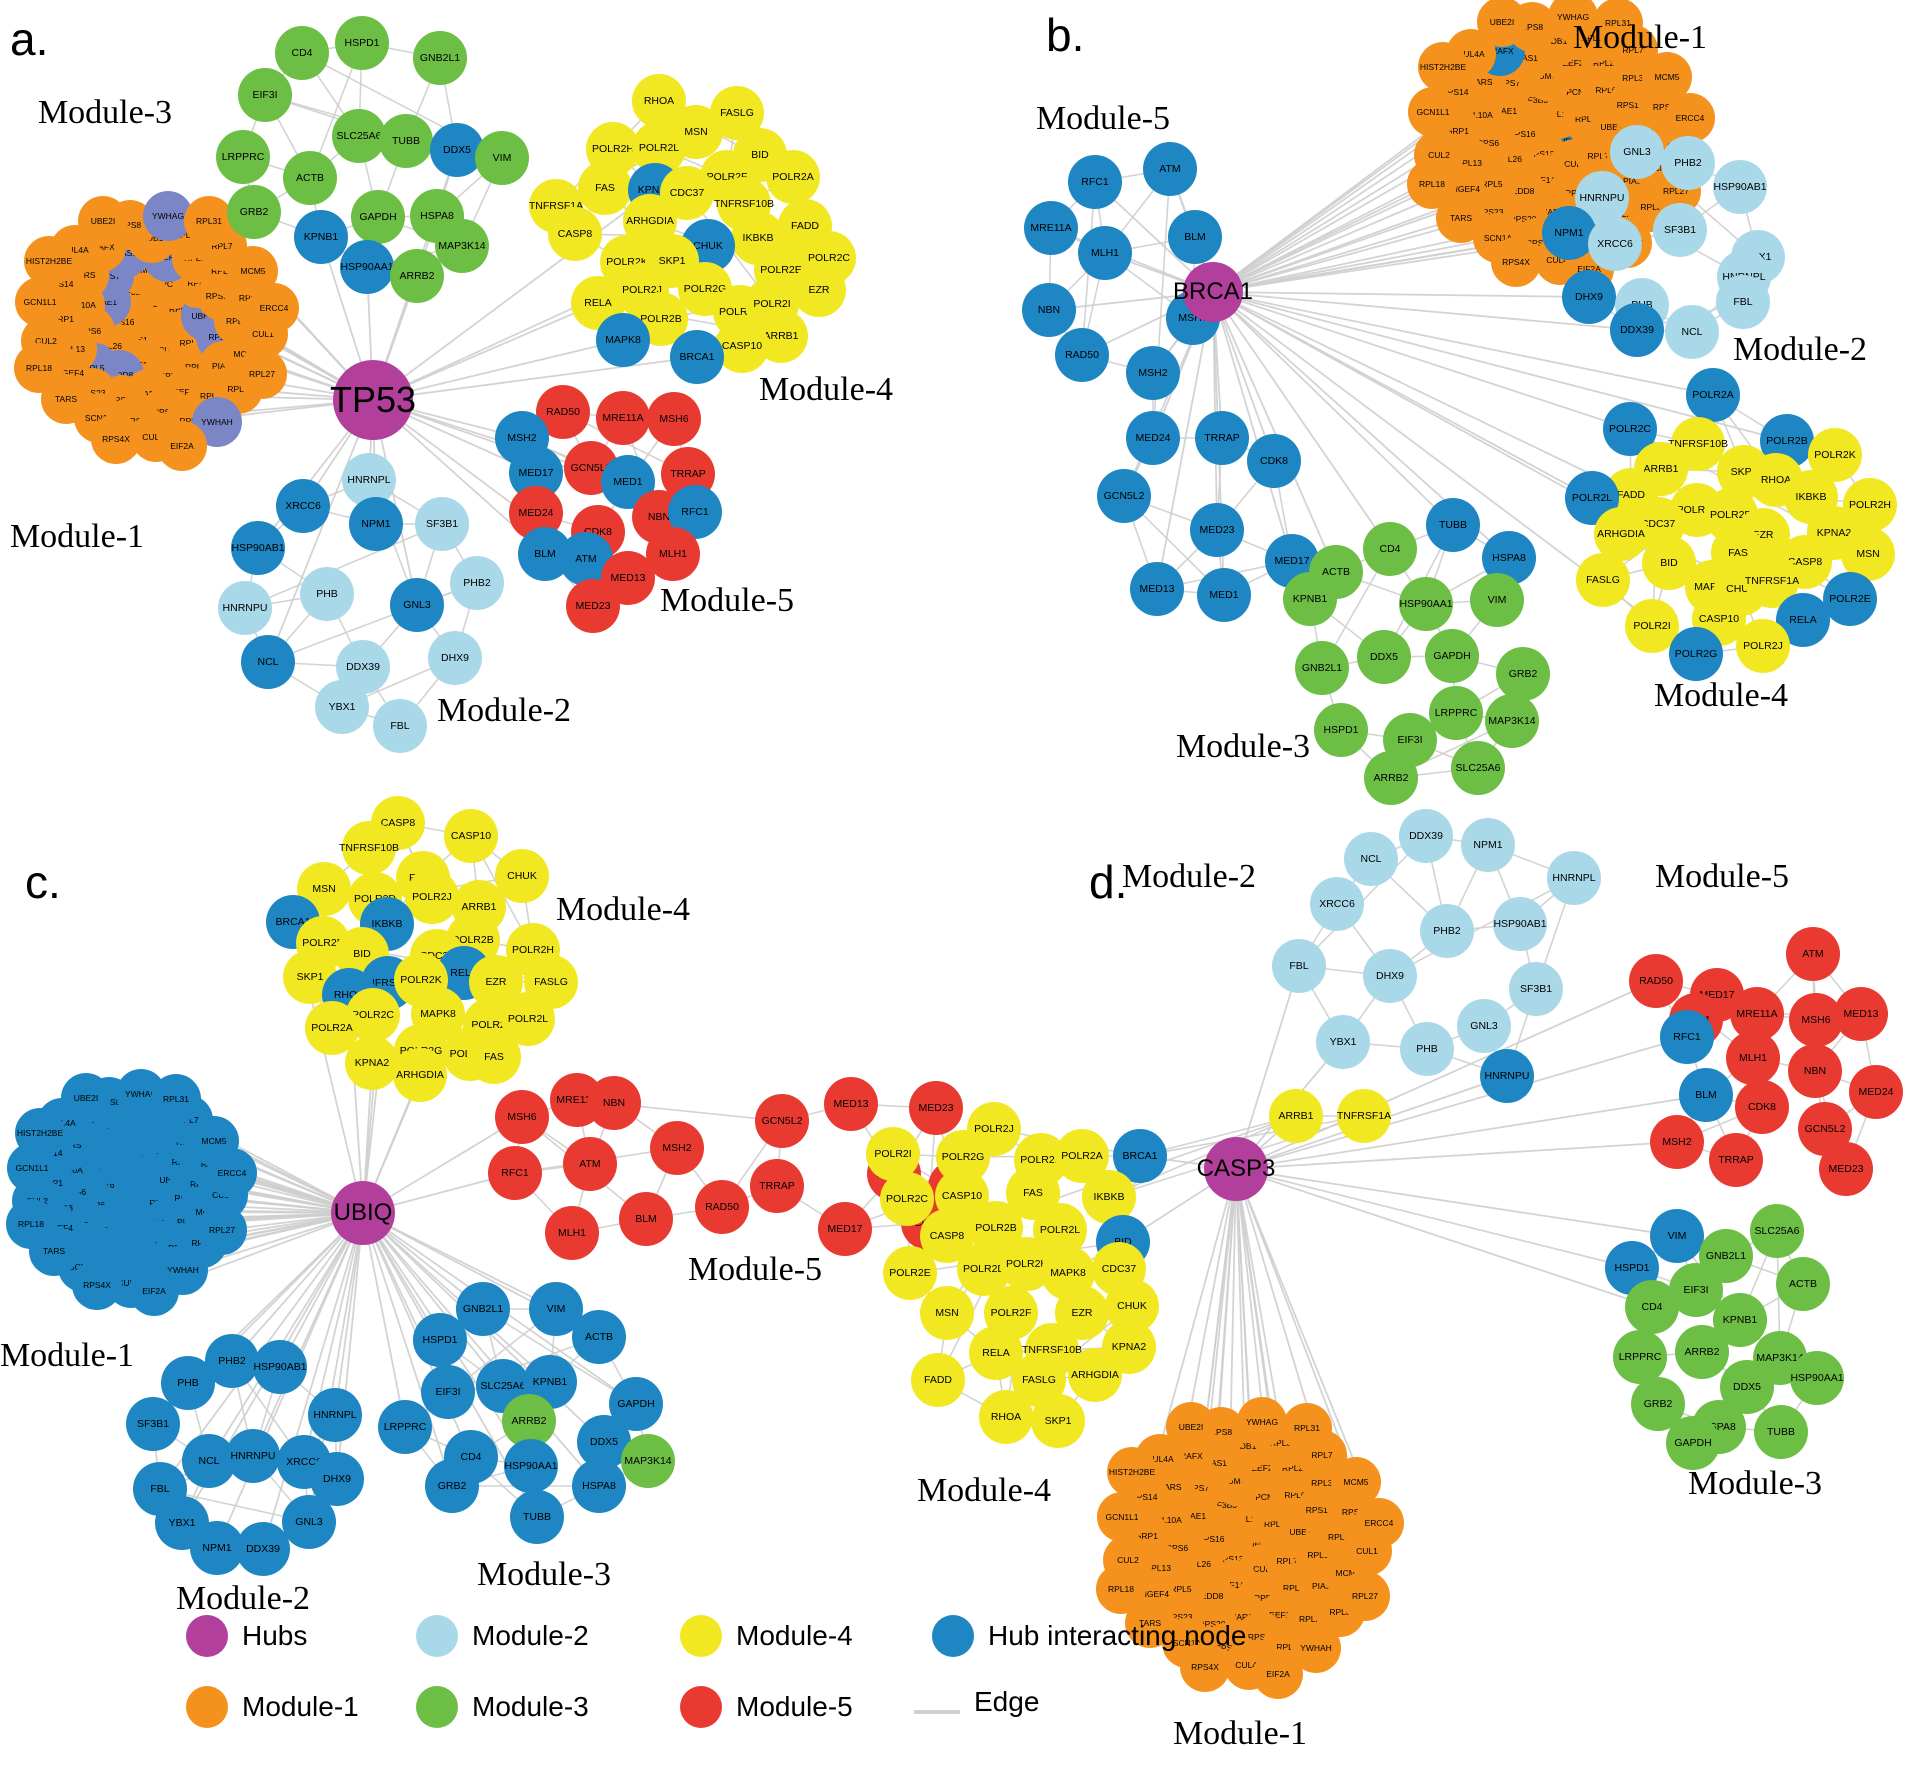 This screenshot has height=1775, width=1923. I want to click on network-node-msh6: MSH6, so click(522, 1117).